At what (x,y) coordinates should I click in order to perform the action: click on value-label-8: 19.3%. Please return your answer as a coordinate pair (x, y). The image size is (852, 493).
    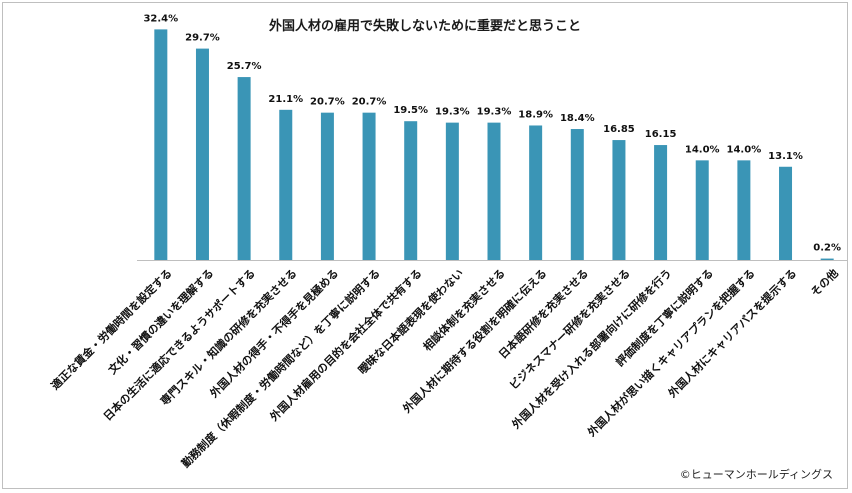
    Looking at the image, I should click on (452, 112).